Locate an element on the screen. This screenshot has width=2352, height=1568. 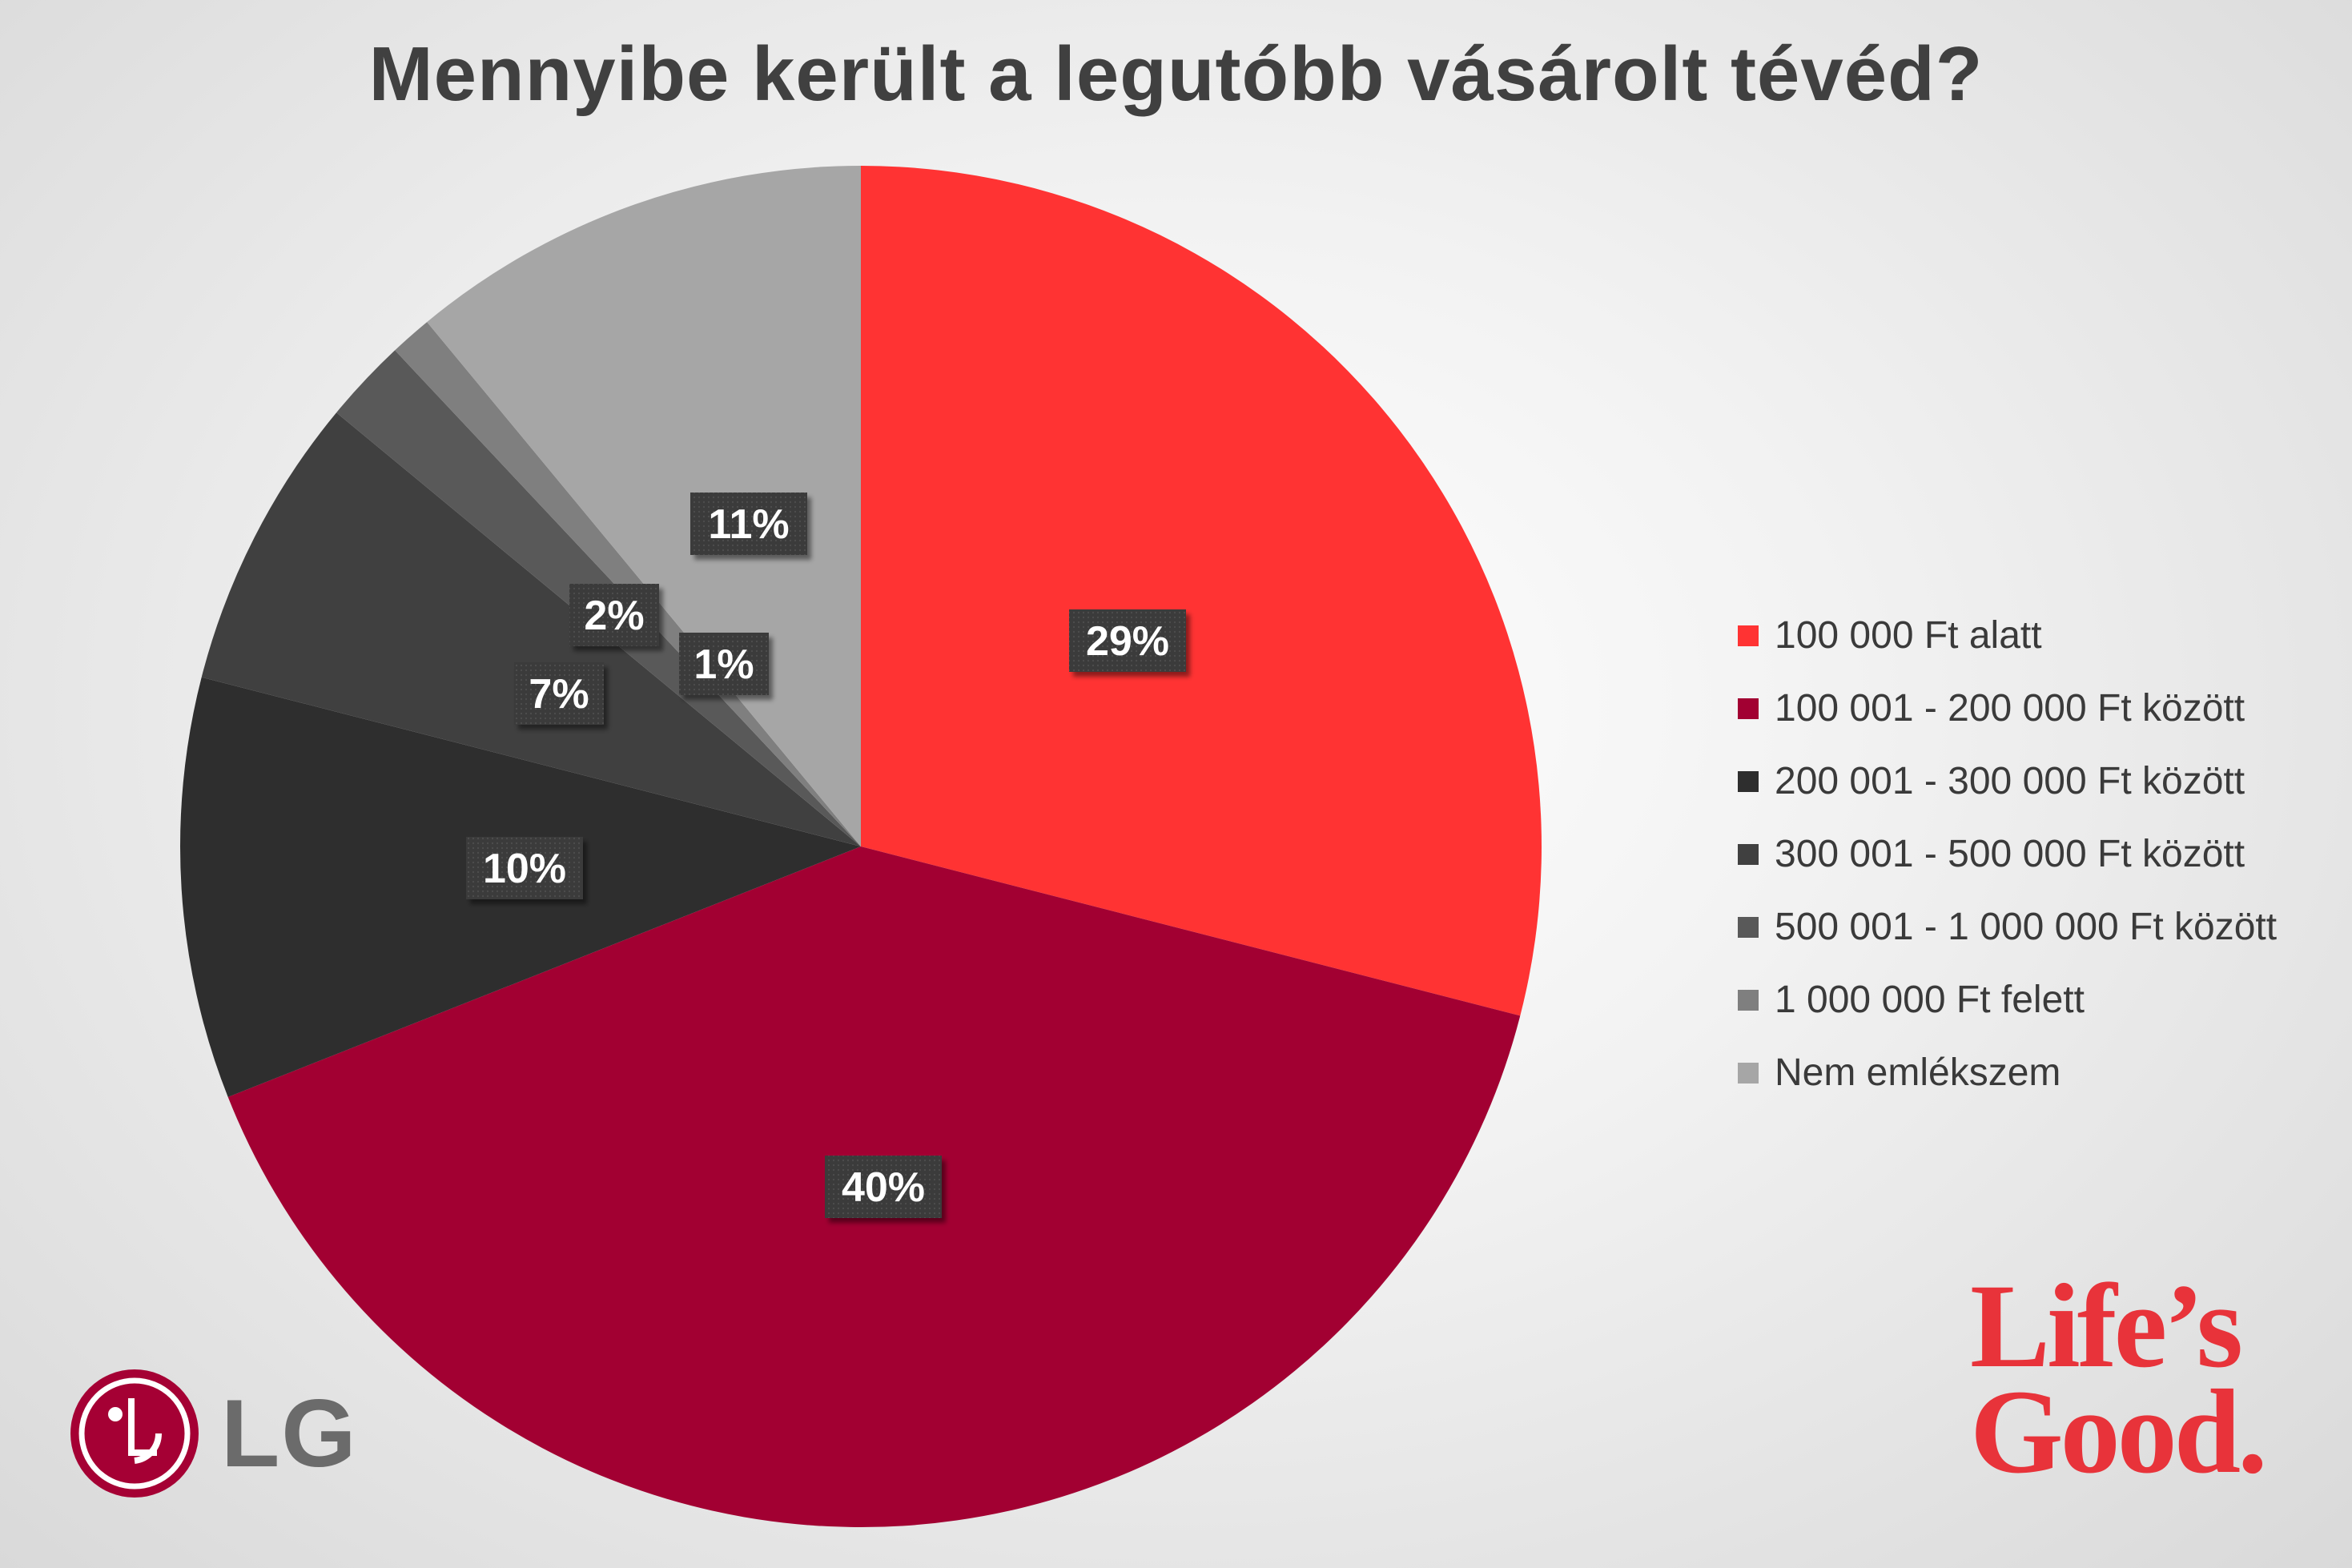
legend-item: 500 001 - 1 000 000 Ft között is located at coordinates (2008, 927).